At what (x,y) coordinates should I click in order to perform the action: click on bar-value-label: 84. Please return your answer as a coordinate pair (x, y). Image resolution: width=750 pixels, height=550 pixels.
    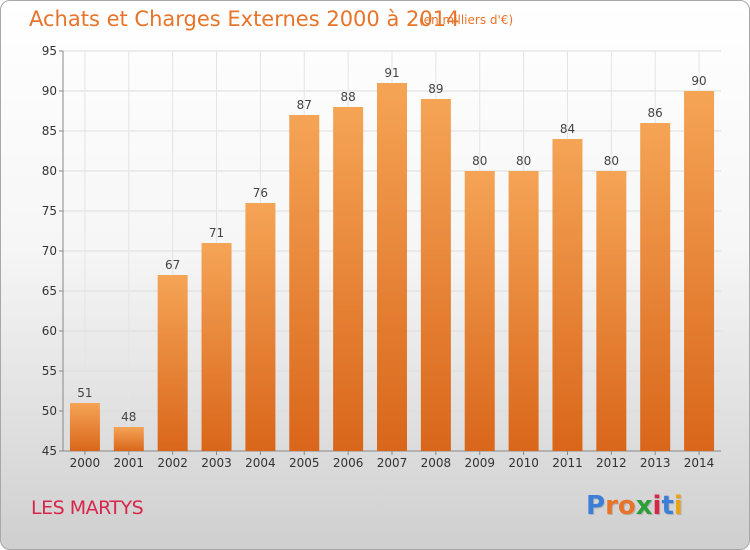
    Looking at the image, I should click on (567, 129).